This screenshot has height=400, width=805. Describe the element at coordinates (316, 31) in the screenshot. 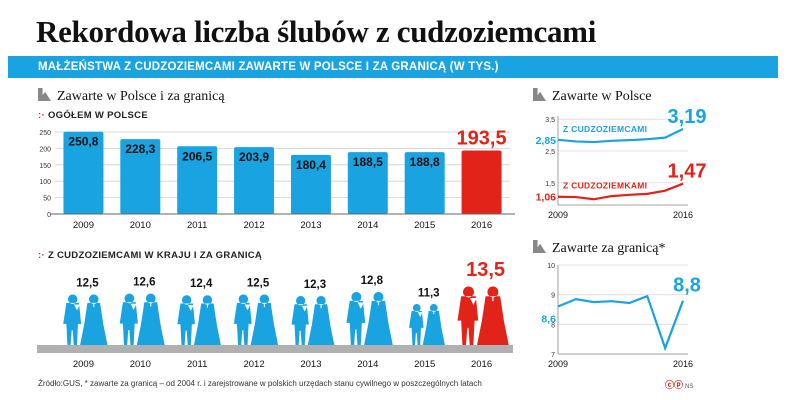

I see `page-title: Rekordowa liczba ślubów z cudzoziemcami` at that location.